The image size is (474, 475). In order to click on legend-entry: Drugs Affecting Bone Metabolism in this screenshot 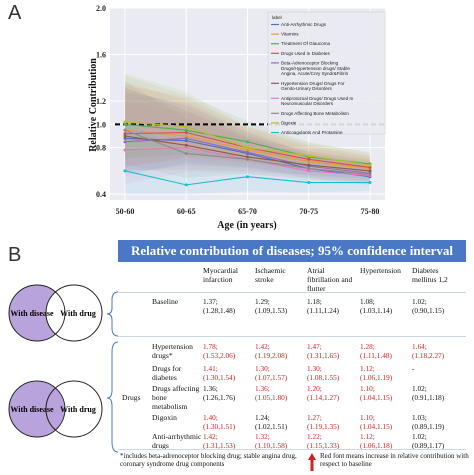, I will do `click(315, 113)`.